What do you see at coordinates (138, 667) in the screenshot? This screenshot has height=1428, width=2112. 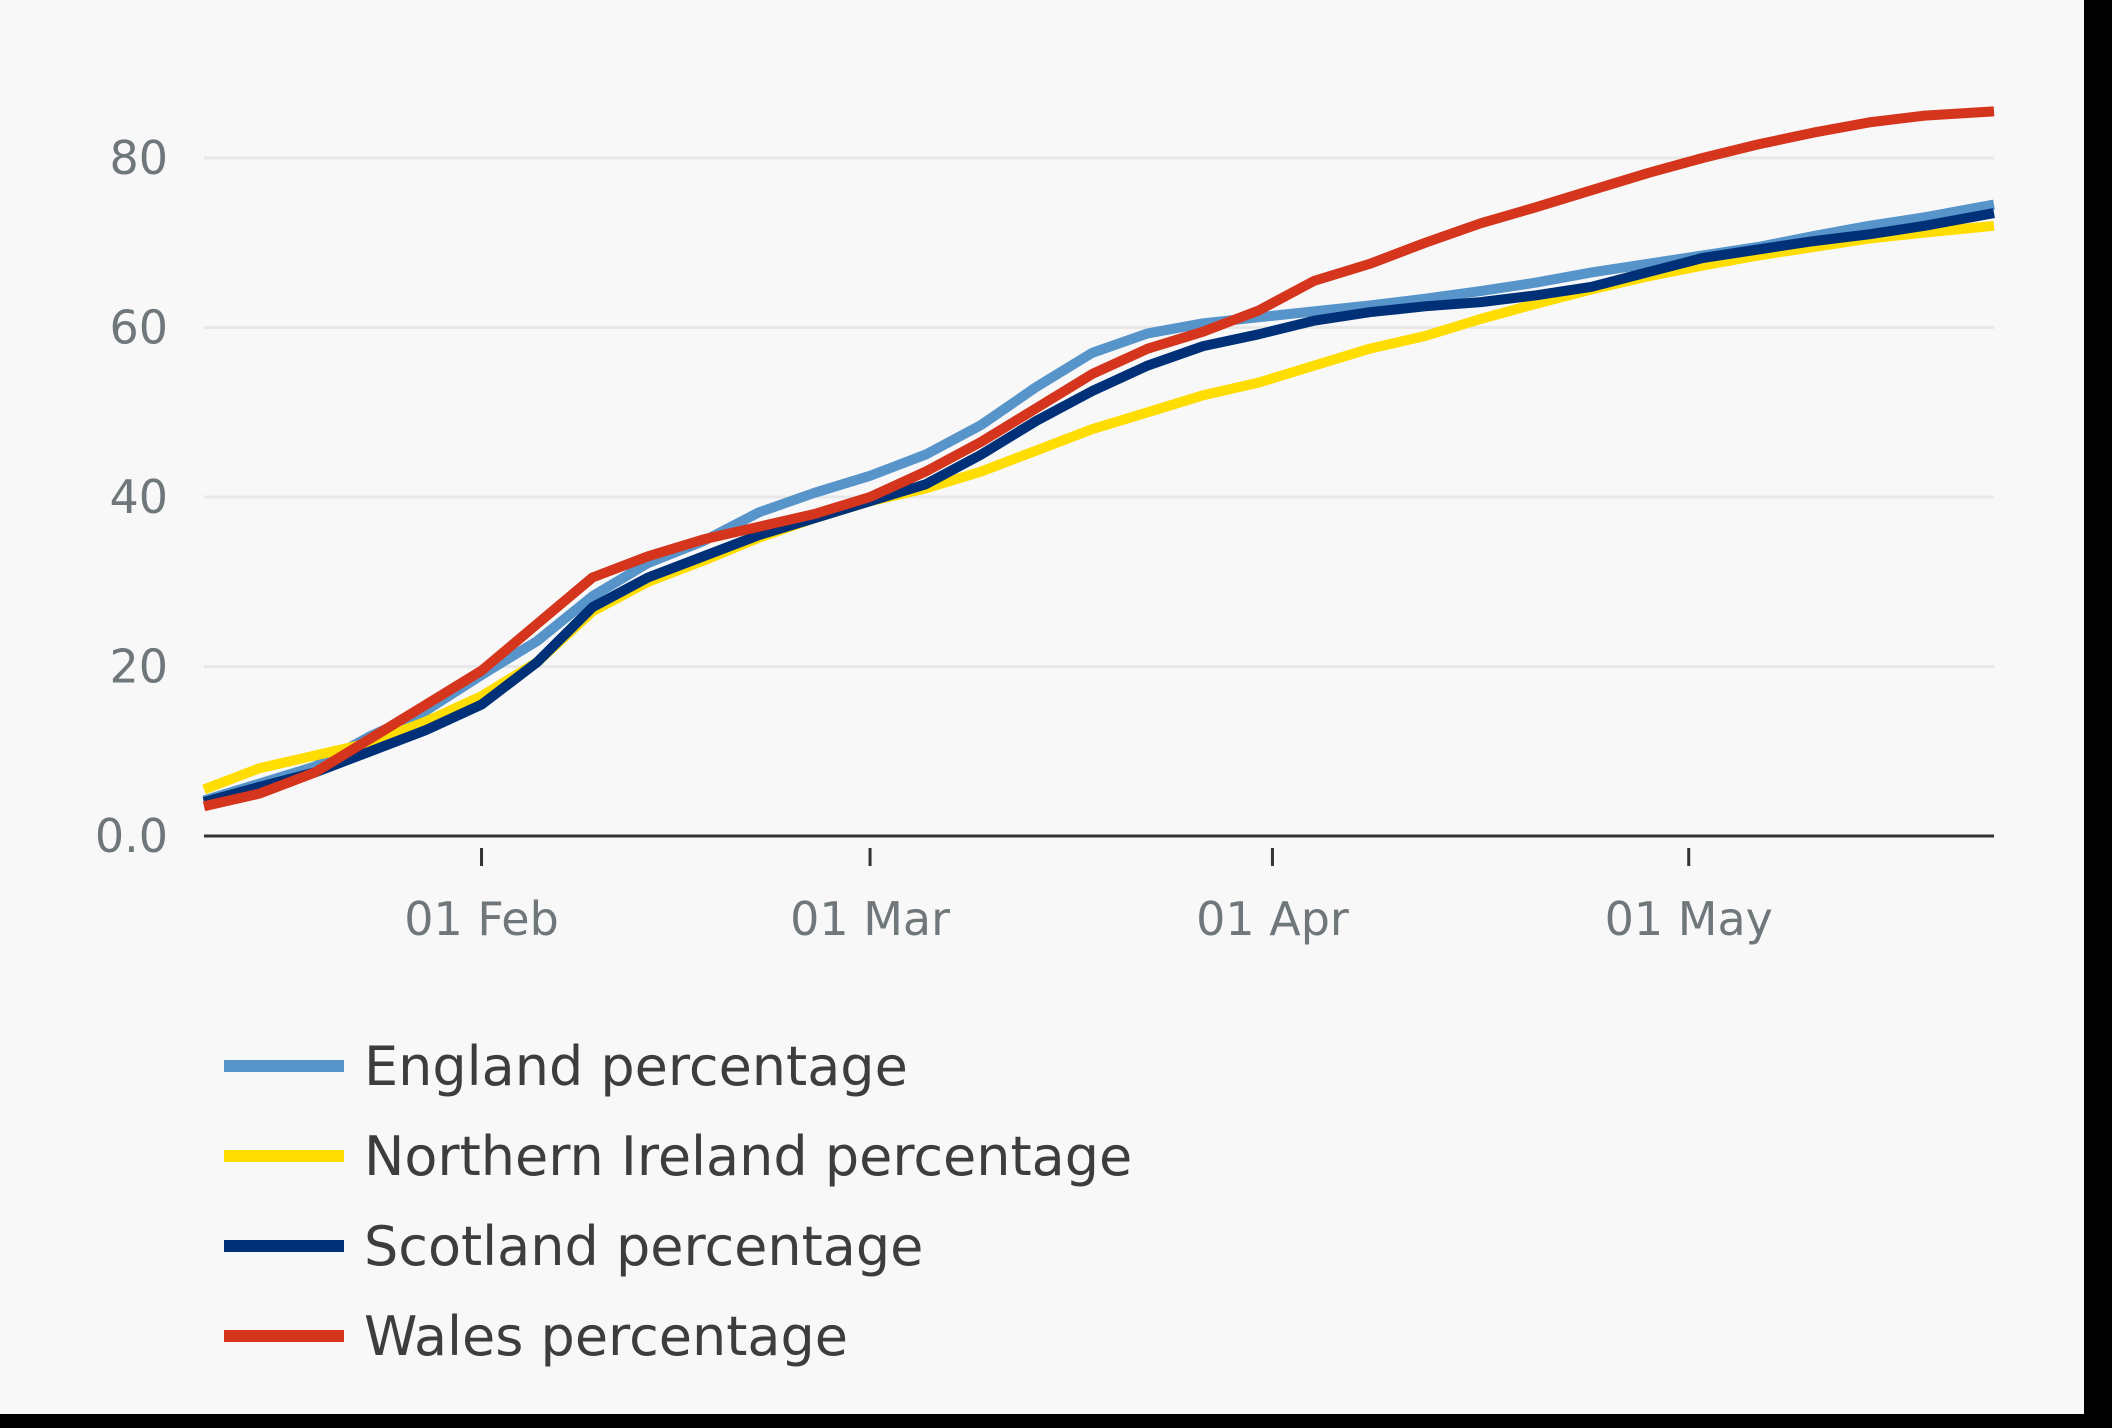 I see `y-tick-label: 20` at bounding box center [138, 667].